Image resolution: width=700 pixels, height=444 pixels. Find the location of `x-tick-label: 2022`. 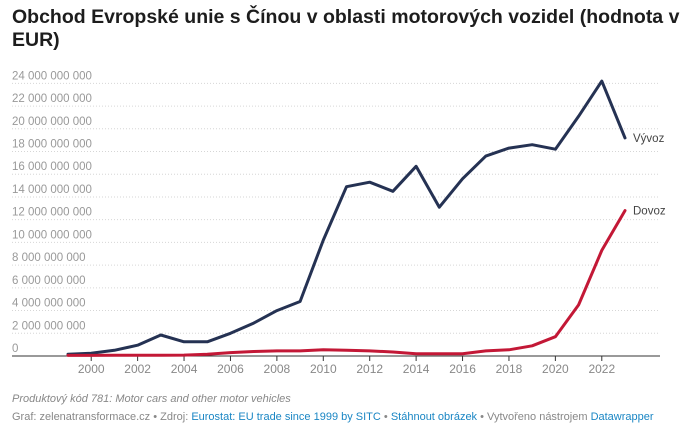

x-tick-label: 2022 is located at coordinates (601, 369).